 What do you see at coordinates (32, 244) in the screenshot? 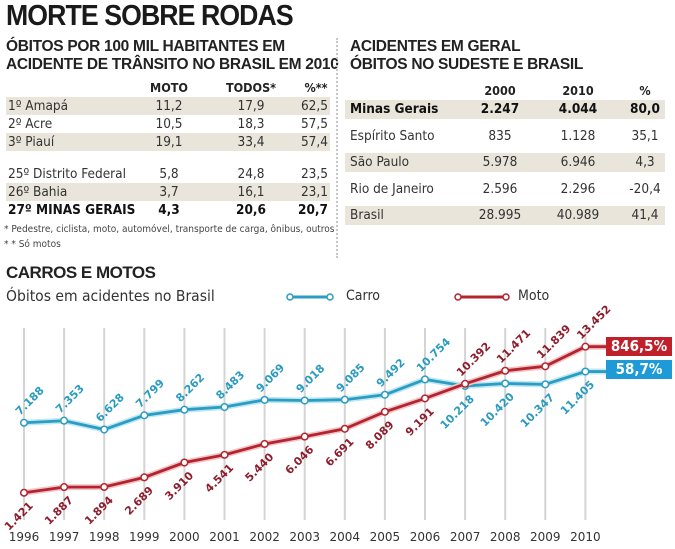
I see `table1-note2: * * Só motos` at bounding box center [32, 244].